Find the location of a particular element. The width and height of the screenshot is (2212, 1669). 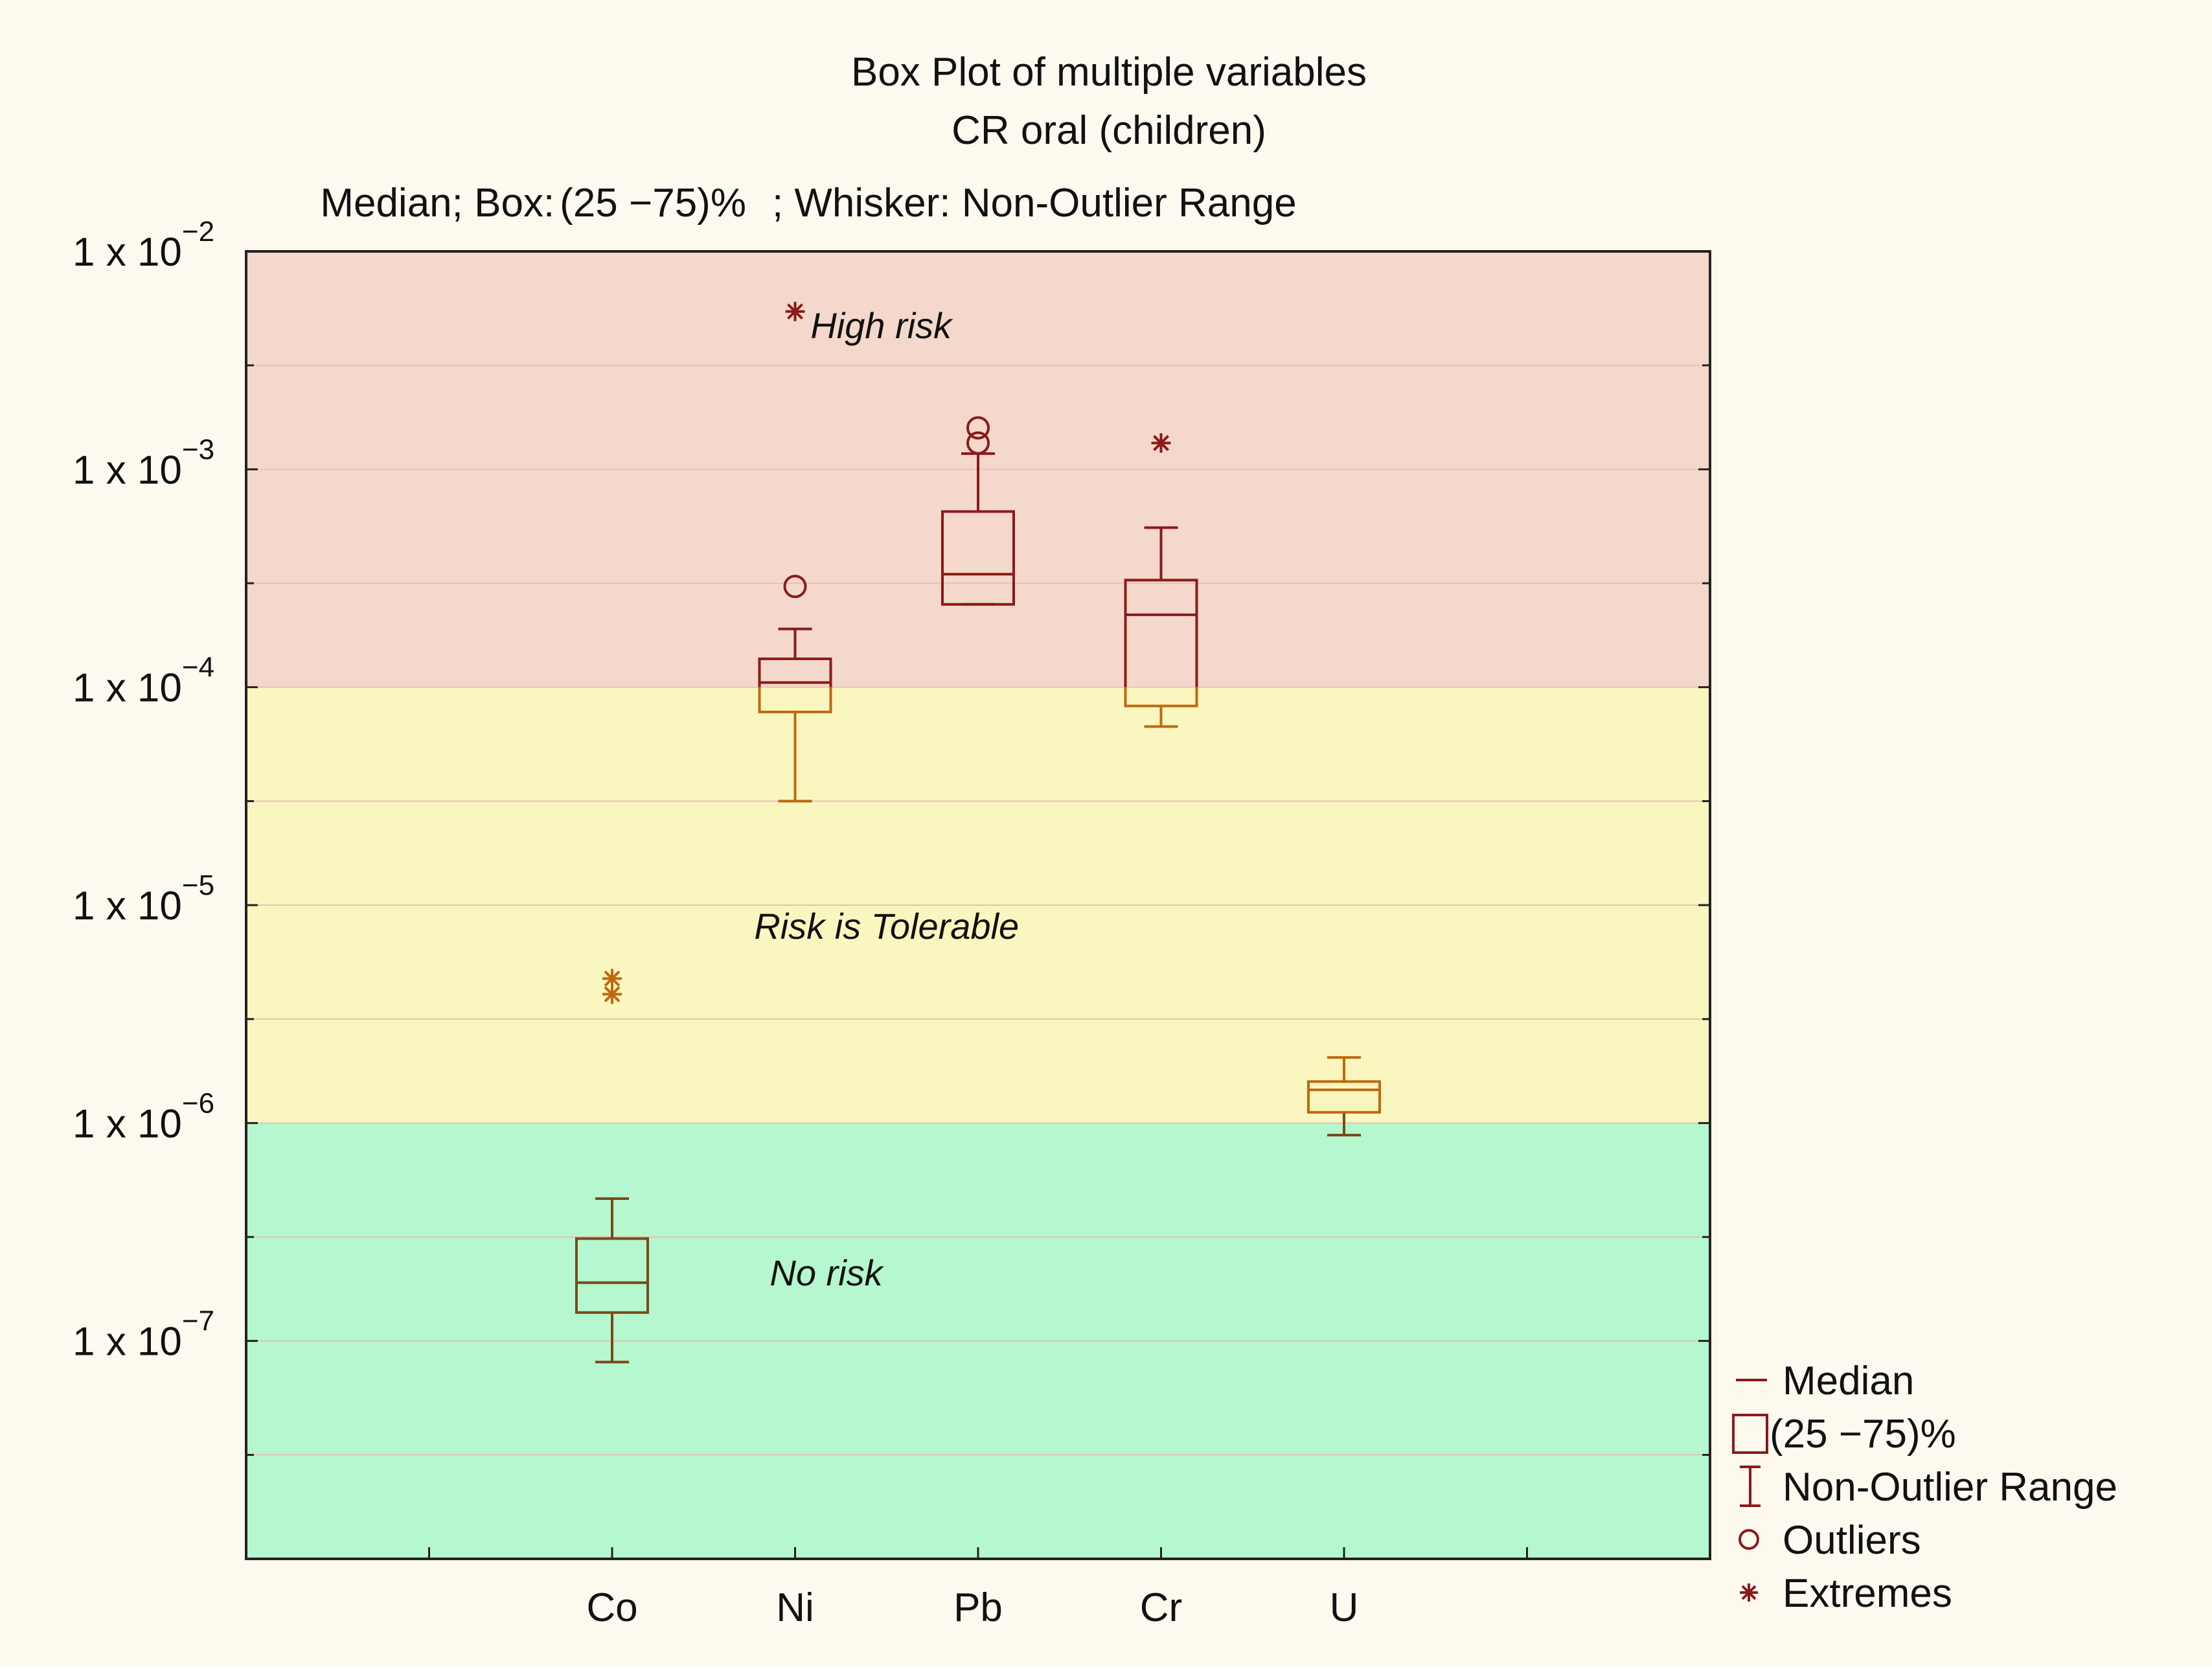

legend-item-median: Median is located at coordinates (1825, 1381).